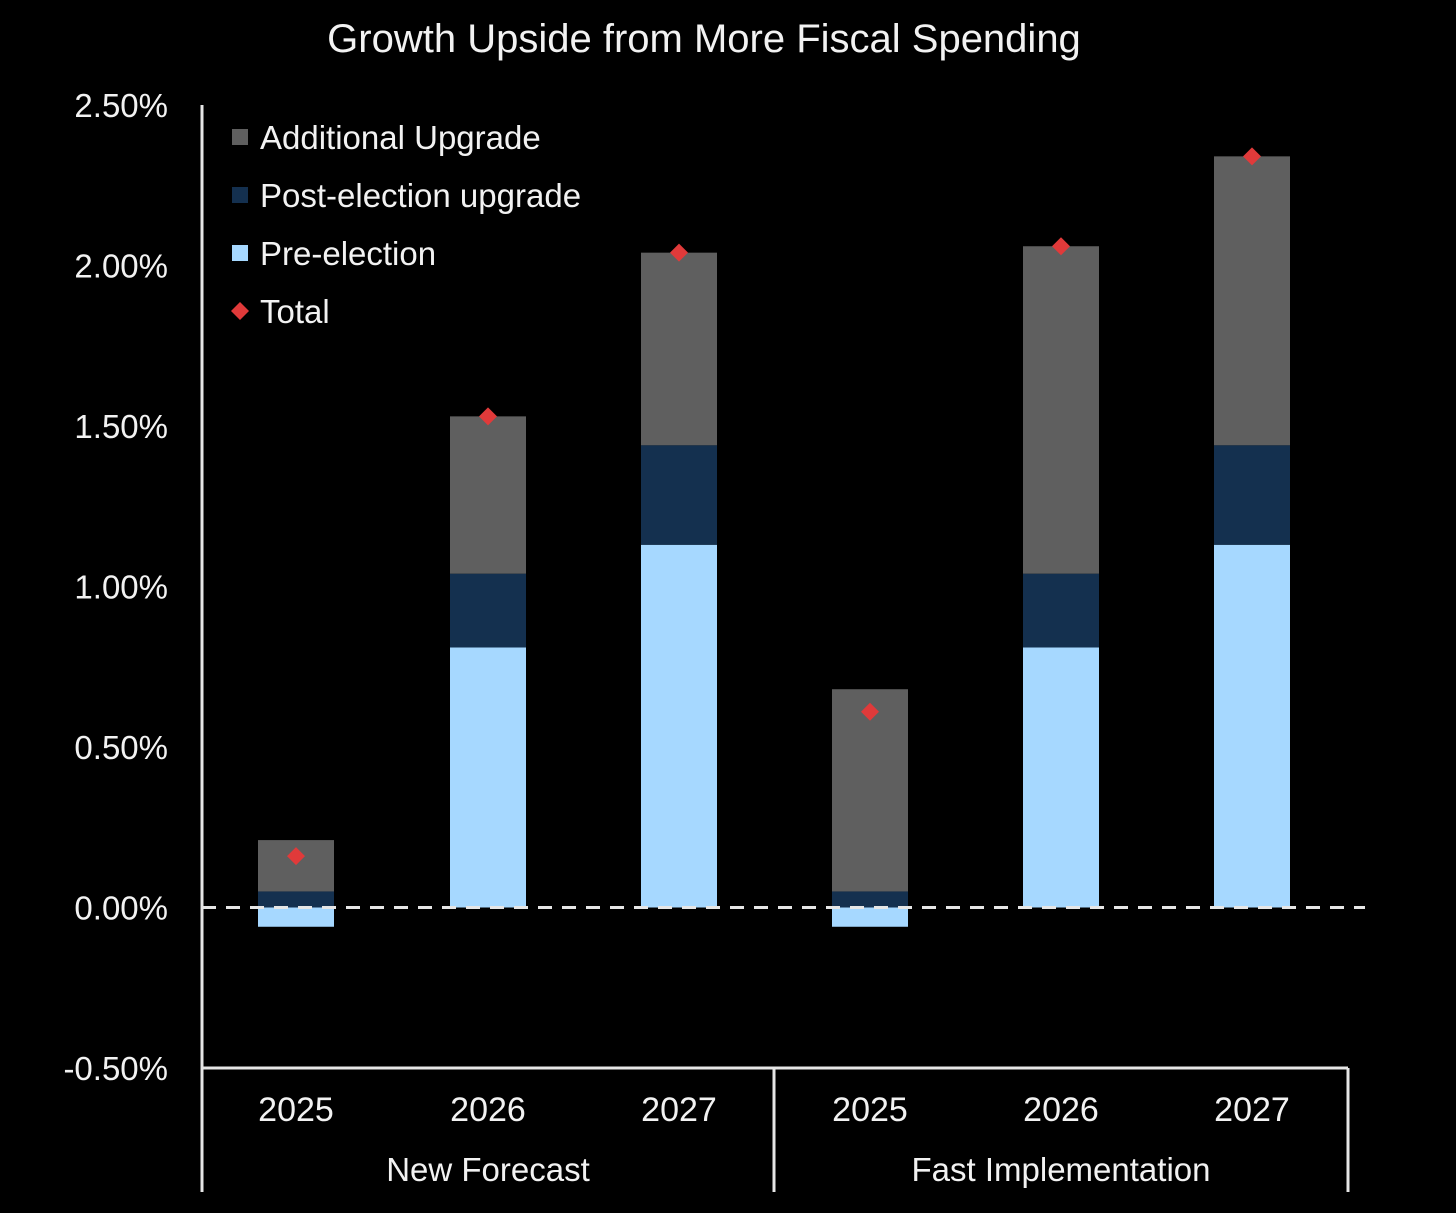 Image resolution: width=1456 pixels, height=1213 pixels. I want to click on group-label: Fast Implementation, so click(1061, 1169).